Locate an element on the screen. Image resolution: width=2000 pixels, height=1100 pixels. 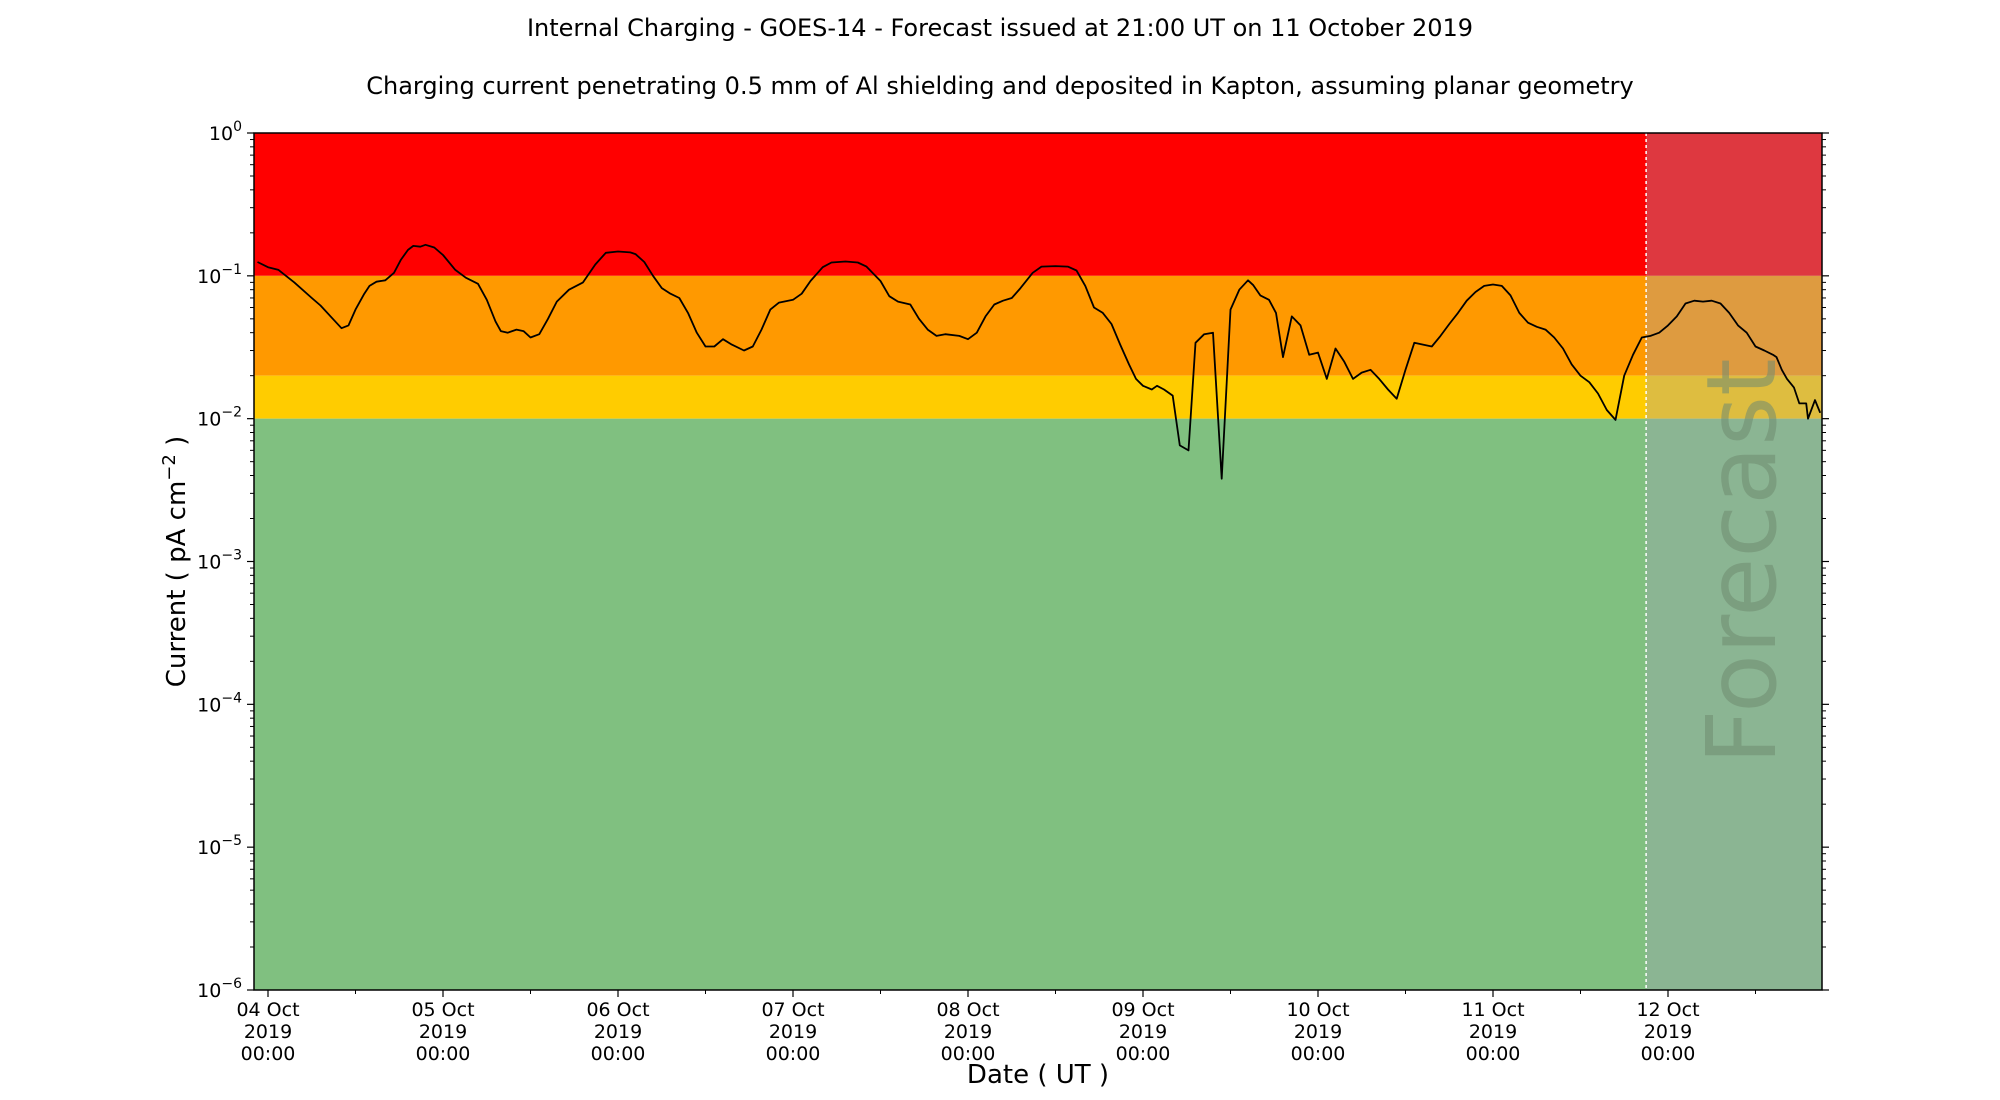
y-tick-label-2: 10⁻² is located at coordinates (219, 418).